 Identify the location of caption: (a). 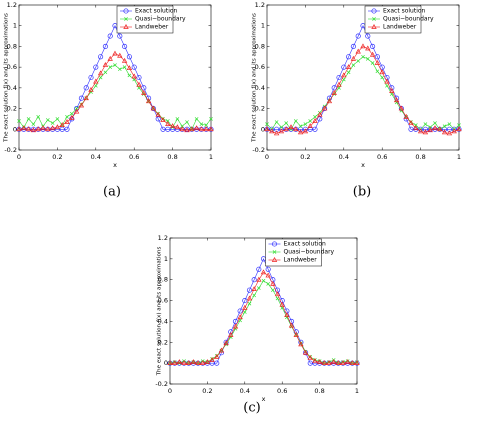
(112, 192).